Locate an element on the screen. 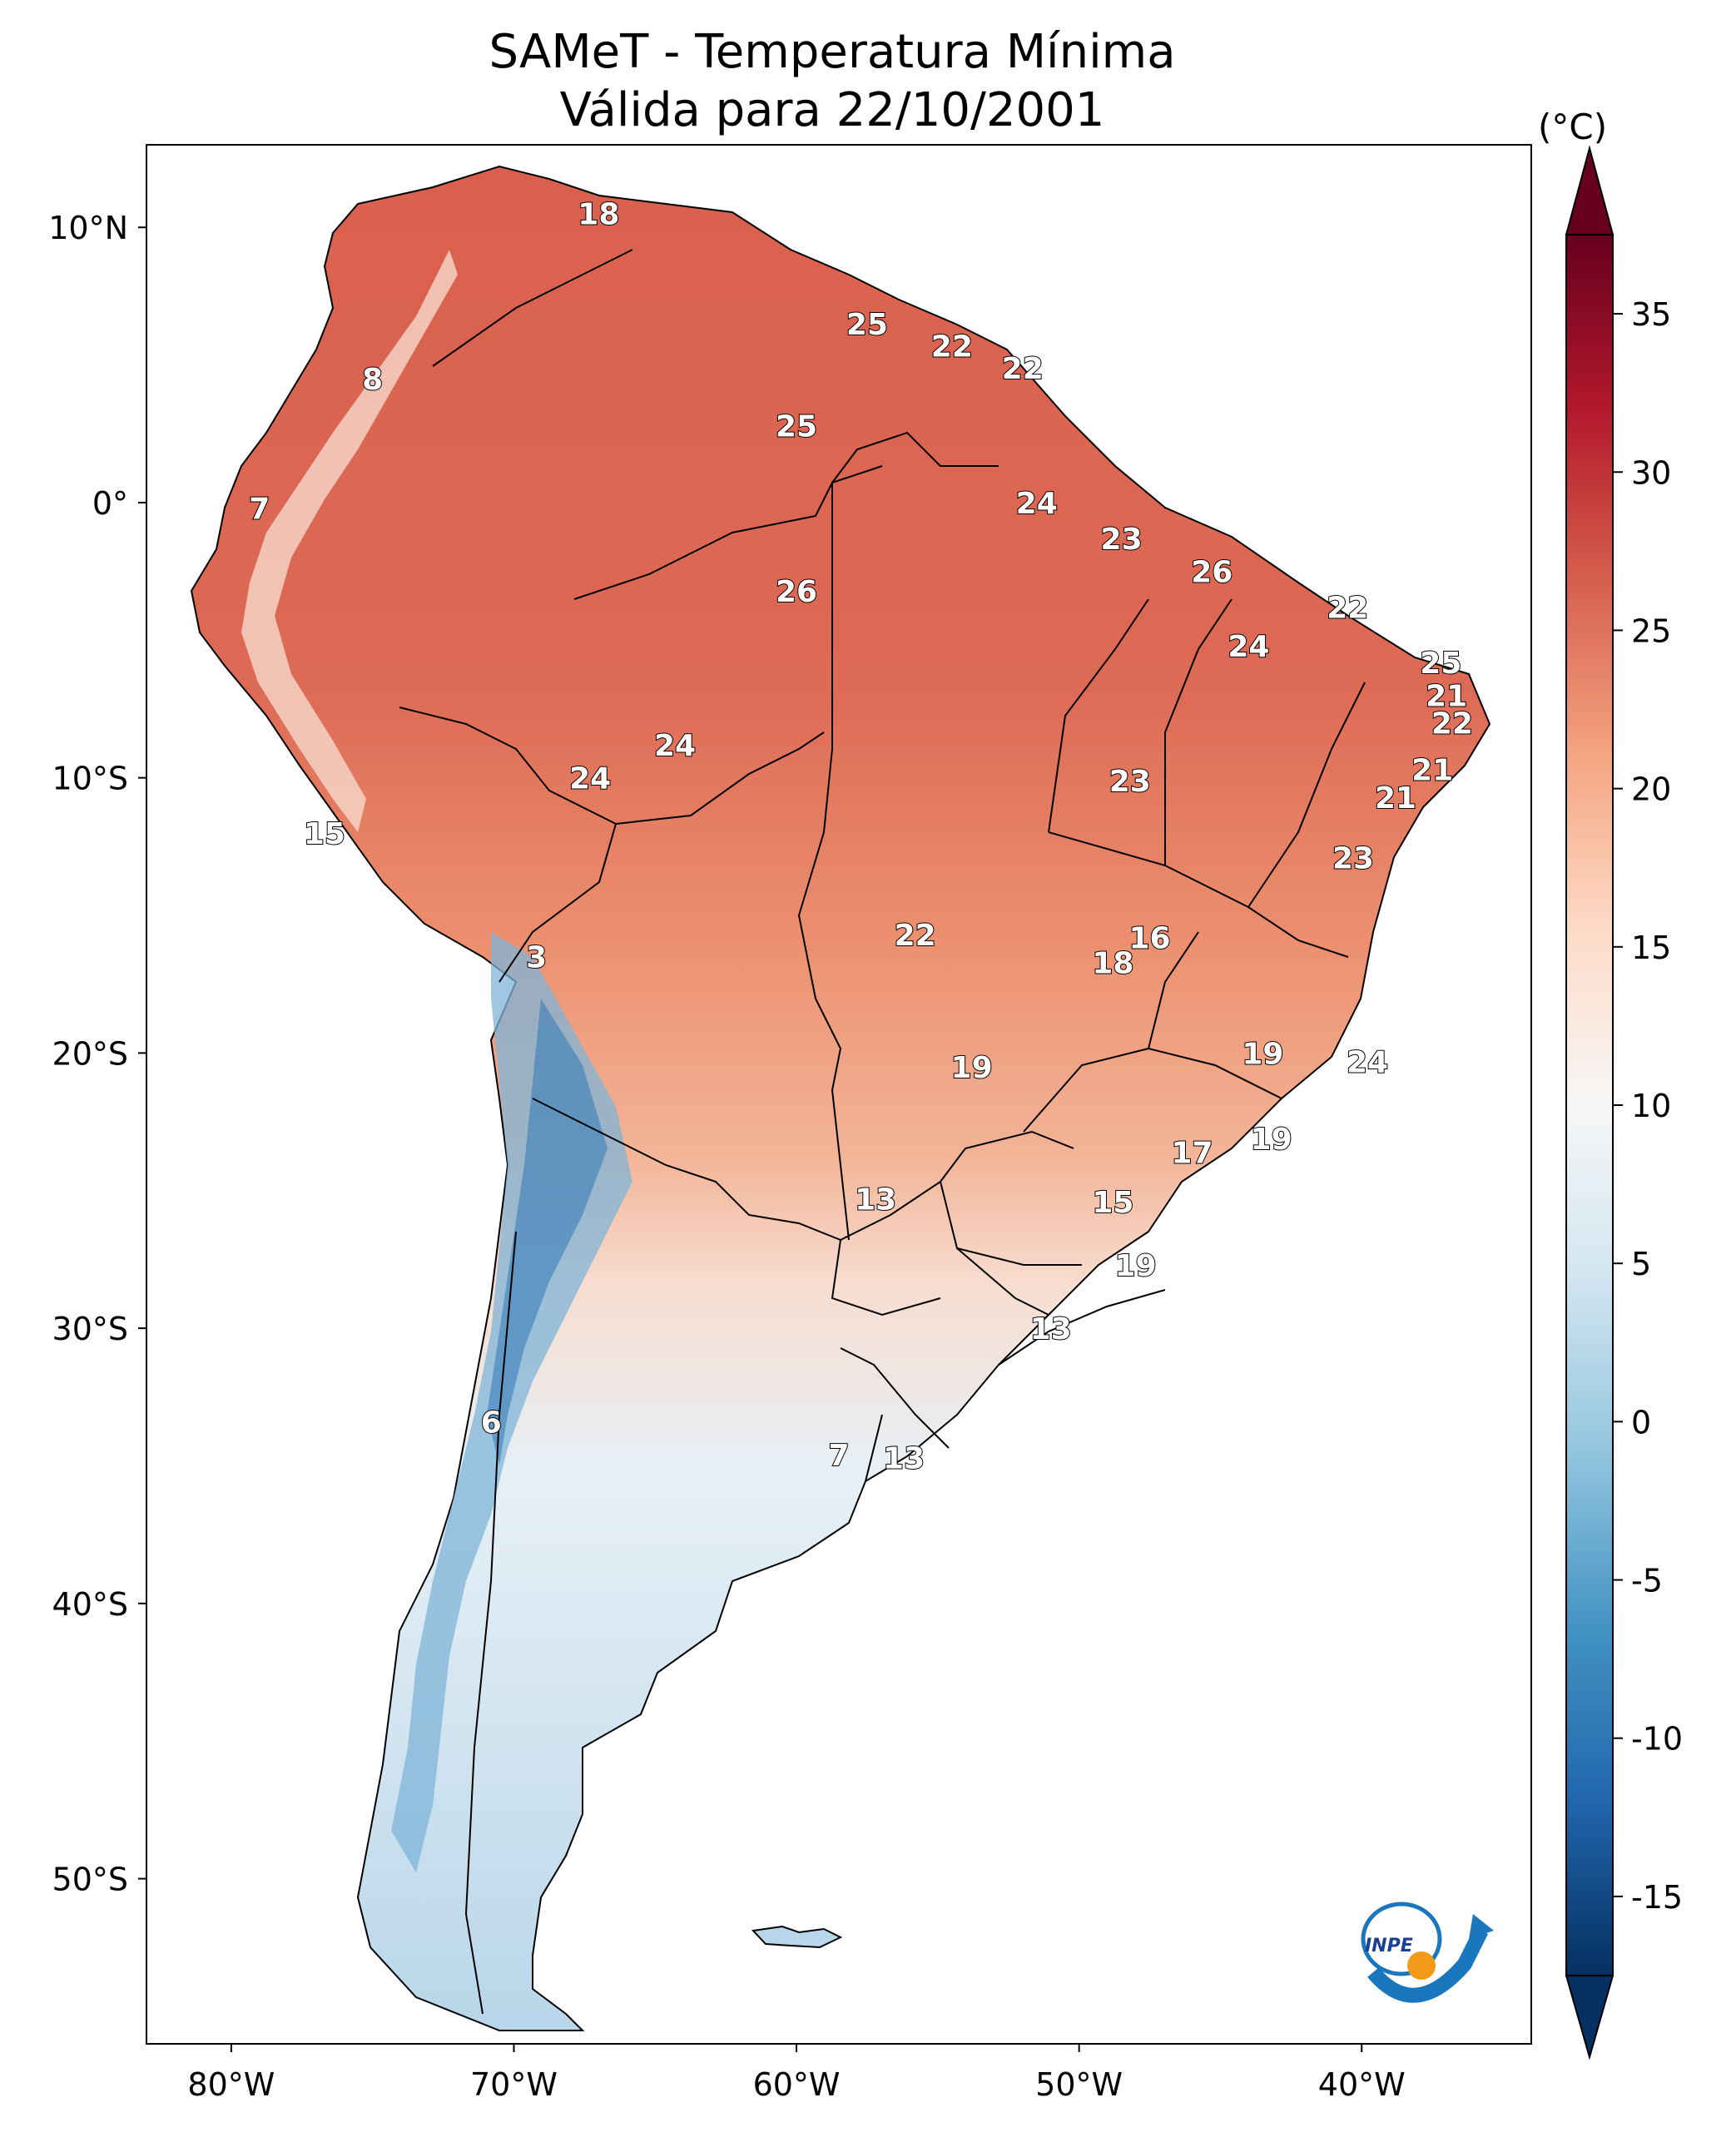  longitude-label: 70°W is located at coordinates (514, 2084).